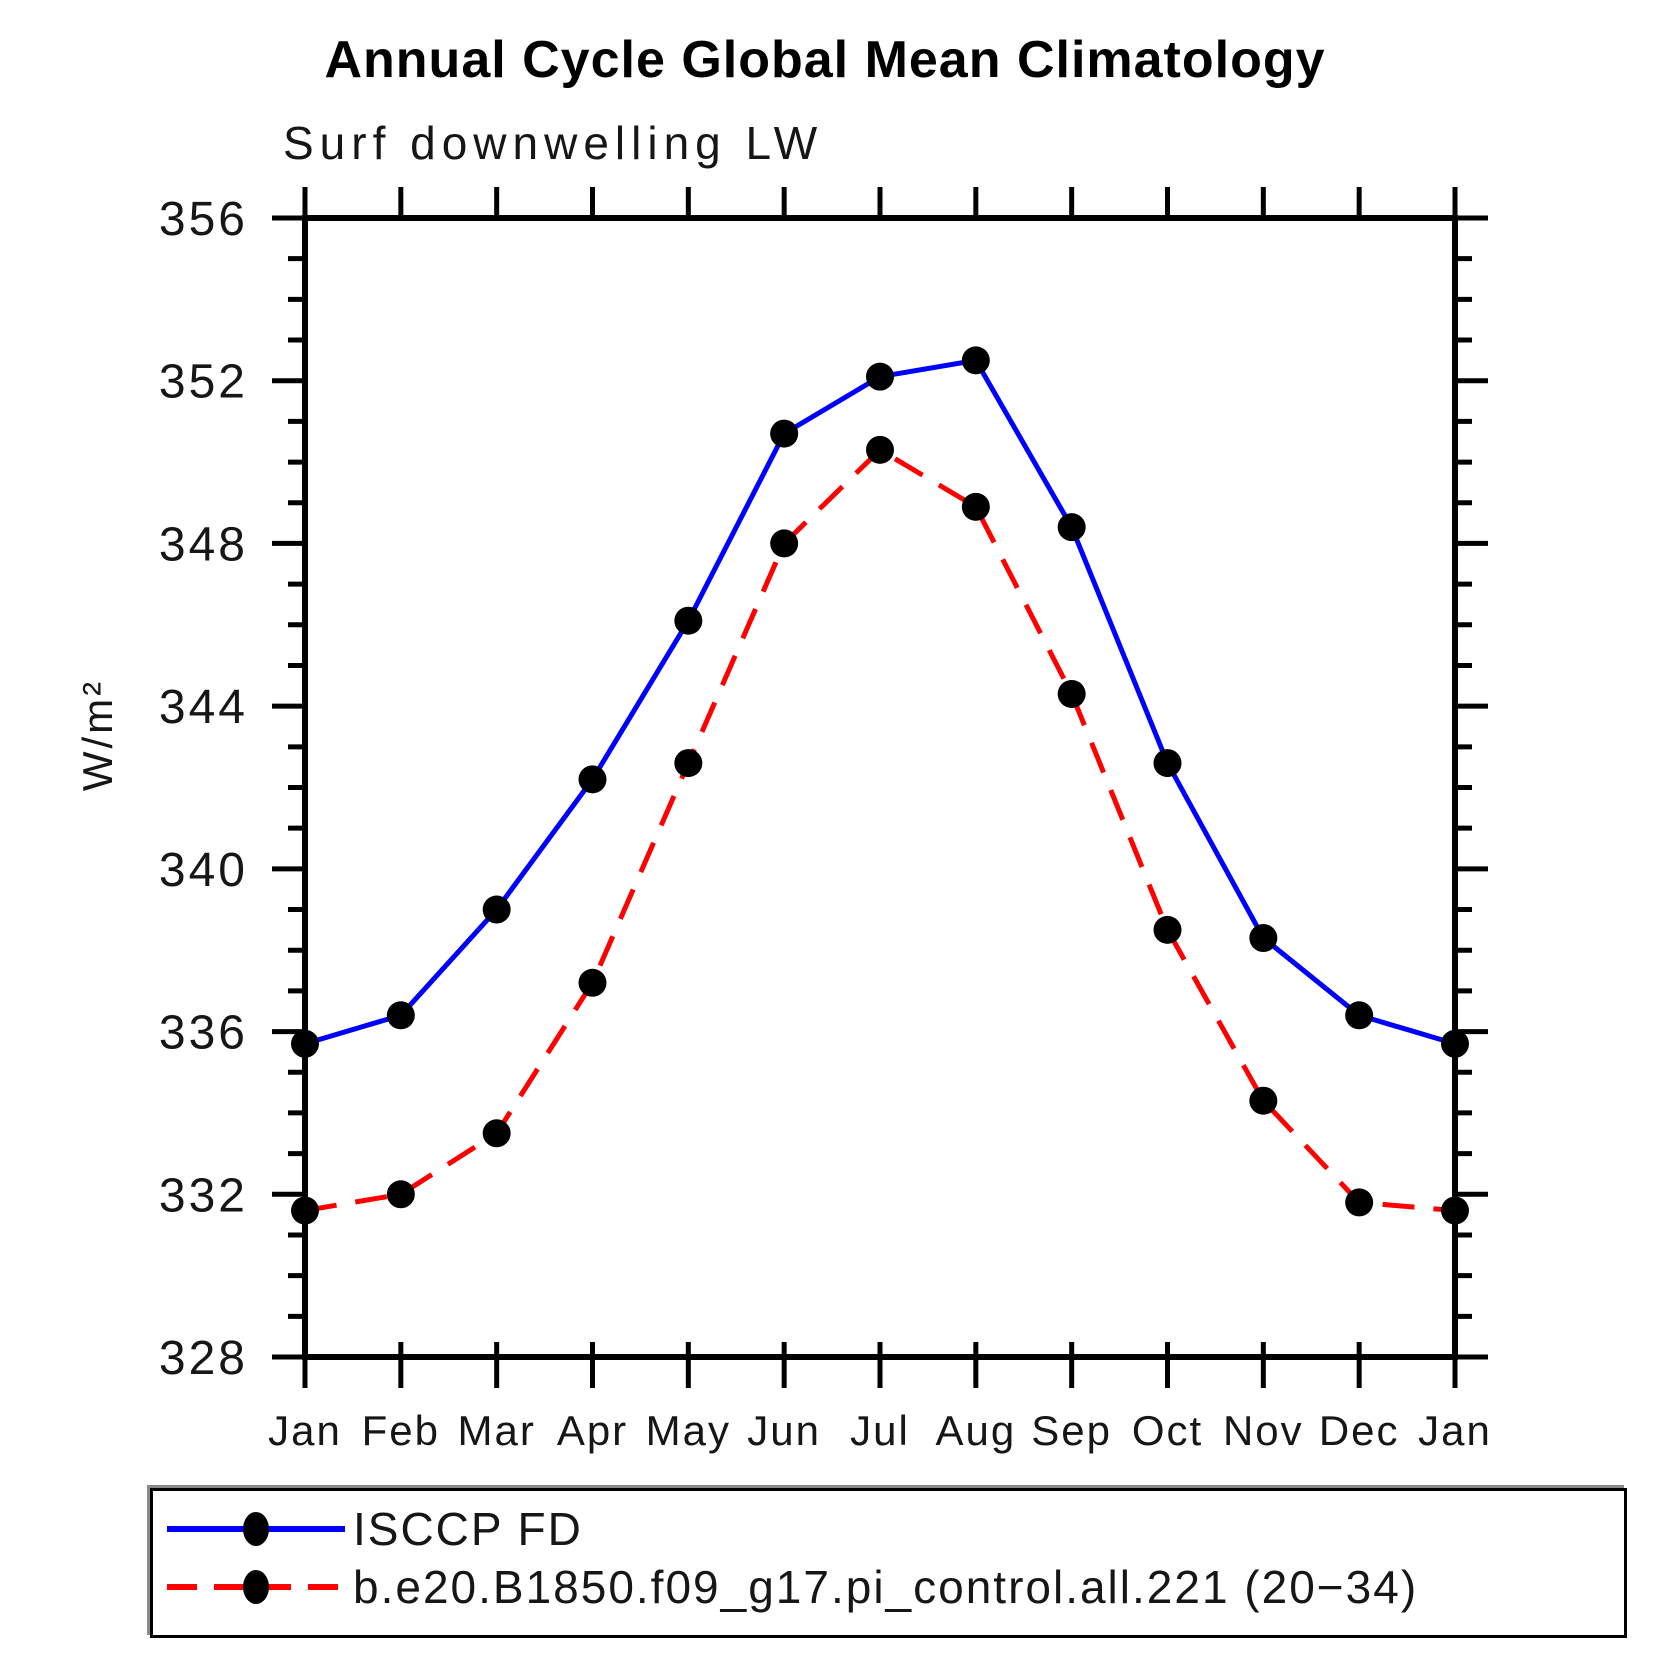 The image size is (1680, 1680). What do you see at coordinates (203, 219) in the screenshot?
I see `y-tick-label: 356` at bounding box center [203, 219].